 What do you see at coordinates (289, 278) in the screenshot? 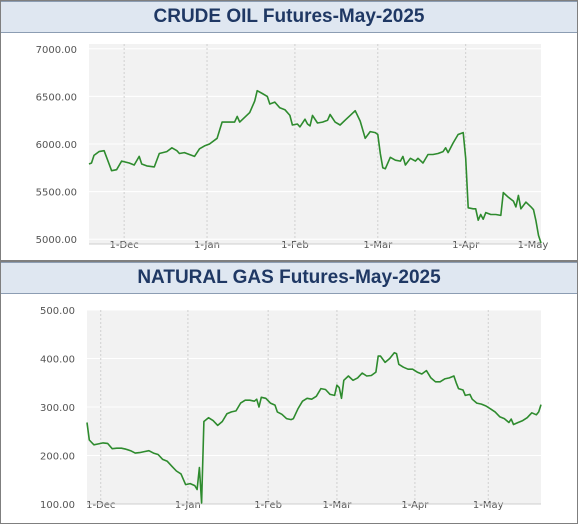
I see `natural-gas-chart-title: NATURAL GAS Futures-May-2025` at bounding box center [289, 278].